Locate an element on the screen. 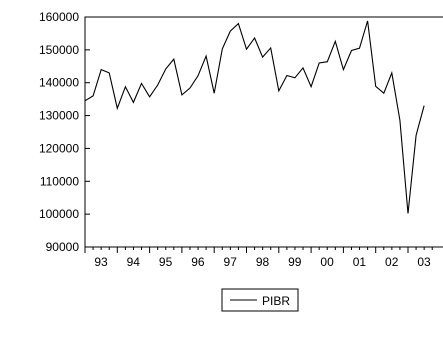 This screenshot has height=338, width=443. y-tick-label: 150000 is located at coordinates (59, 50).